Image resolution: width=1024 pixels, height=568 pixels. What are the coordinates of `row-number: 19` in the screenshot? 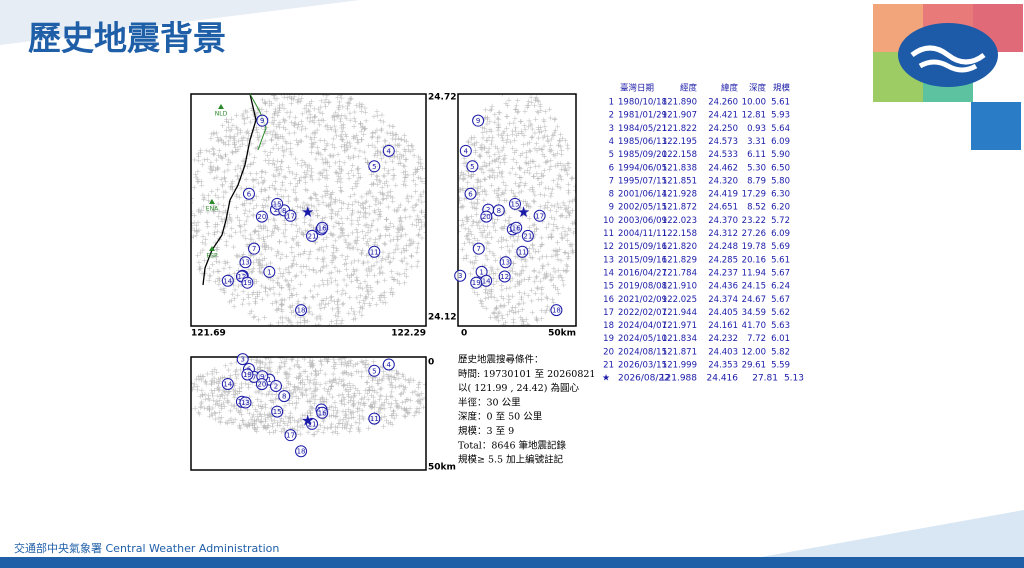 It's located at (608, 339).